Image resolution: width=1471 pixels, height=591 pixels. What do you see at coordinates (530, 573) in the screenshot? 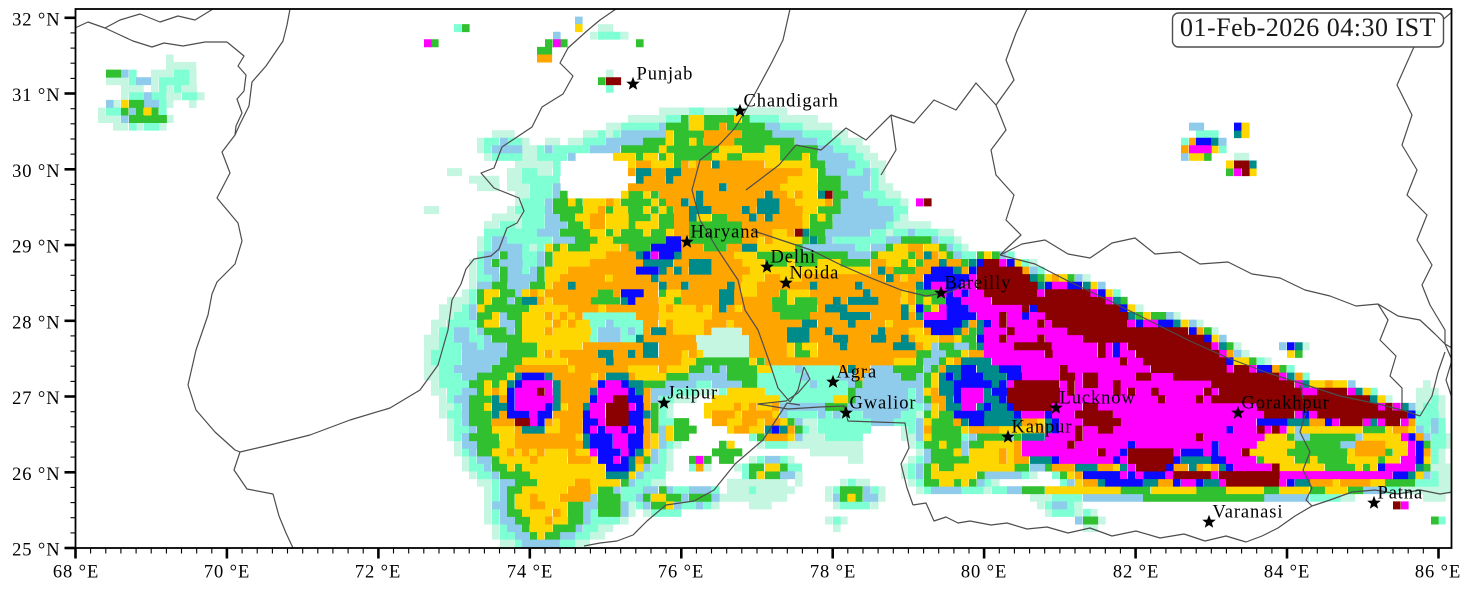
I see `svg-text: 74 °E` at bounding box center [530, 573].